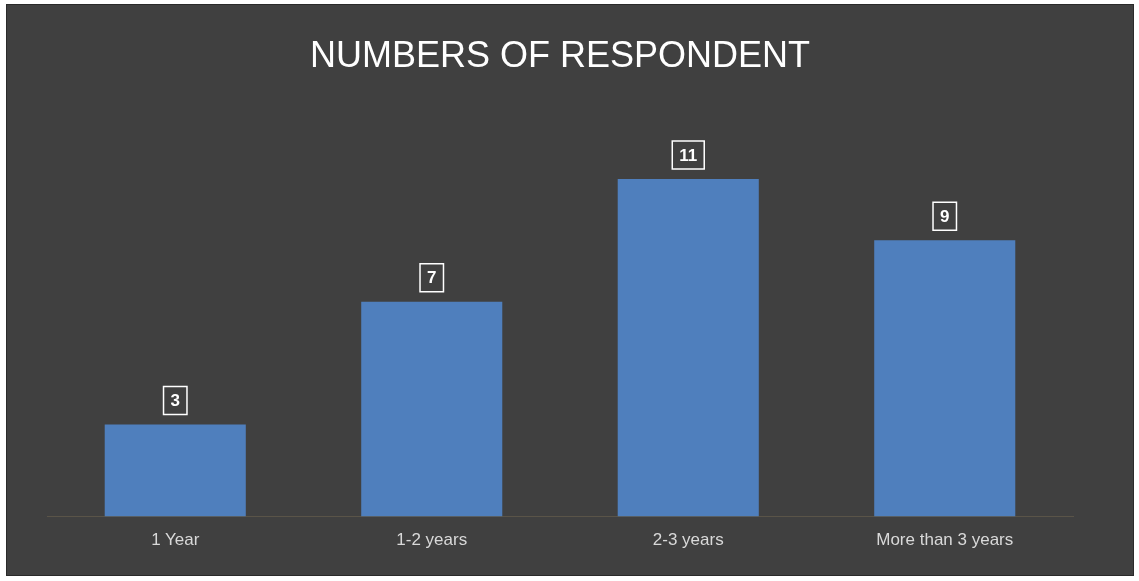 The width and height of the screenshot is (1139, 581). What do you see at coordinates (688, 540) in the screenshot?
I see `x-tick-label: 2-3 years` at bounding box center [688, 540].